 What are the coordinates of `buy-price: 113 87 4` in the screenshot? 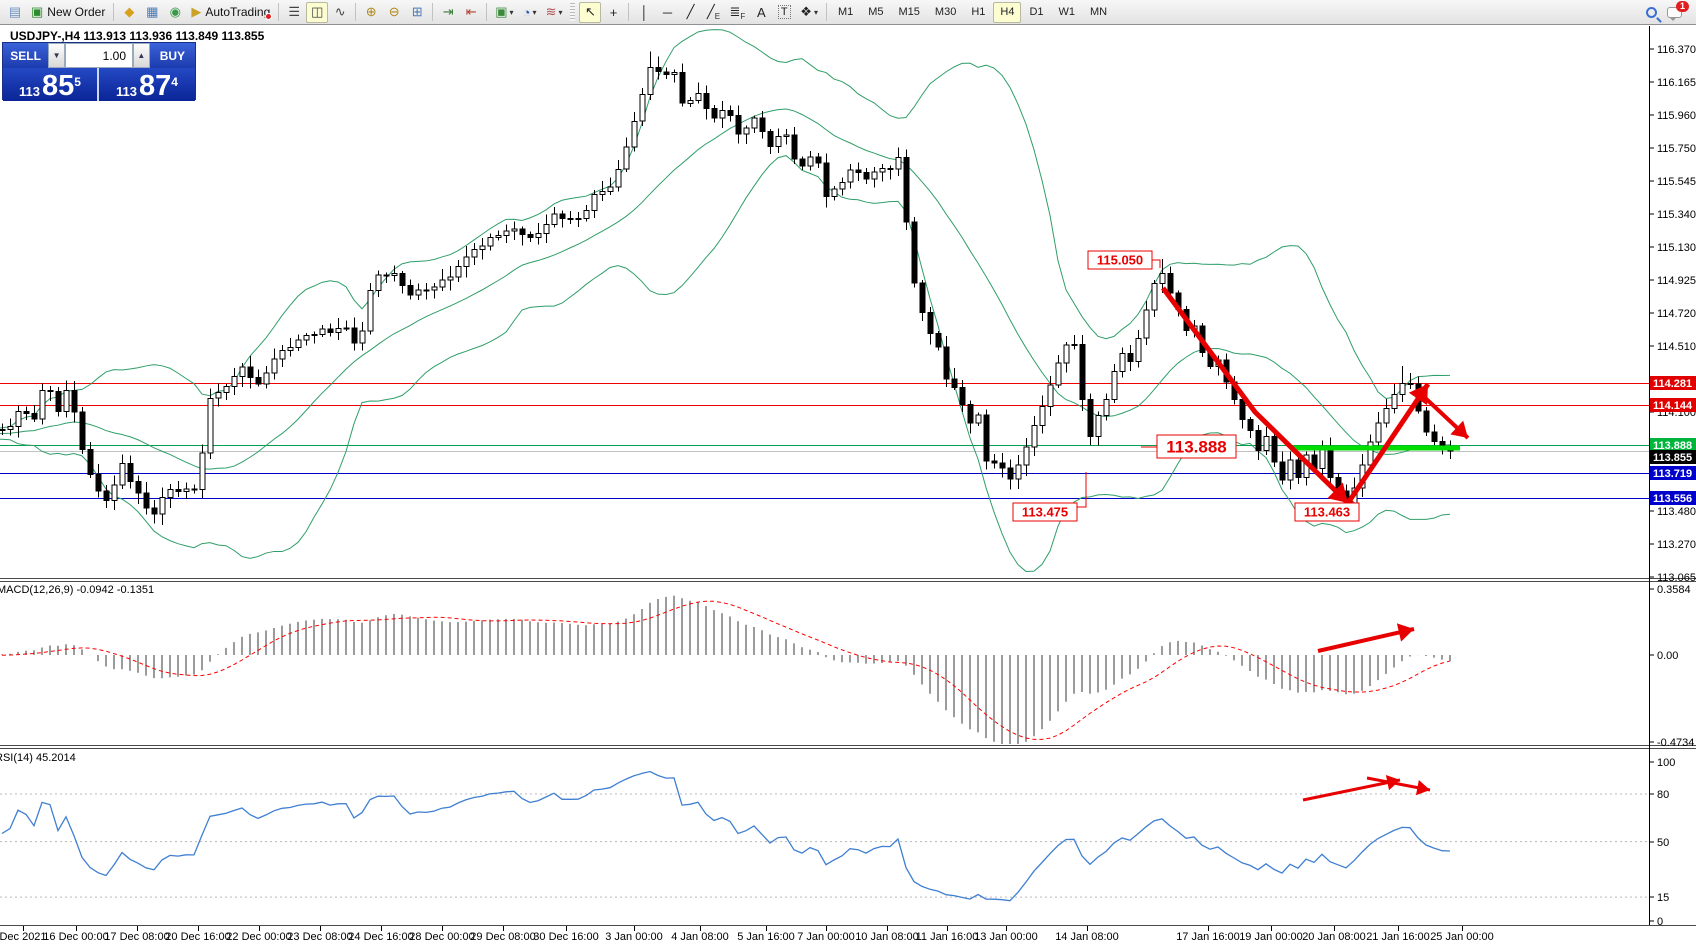 It's located at (147, 84).